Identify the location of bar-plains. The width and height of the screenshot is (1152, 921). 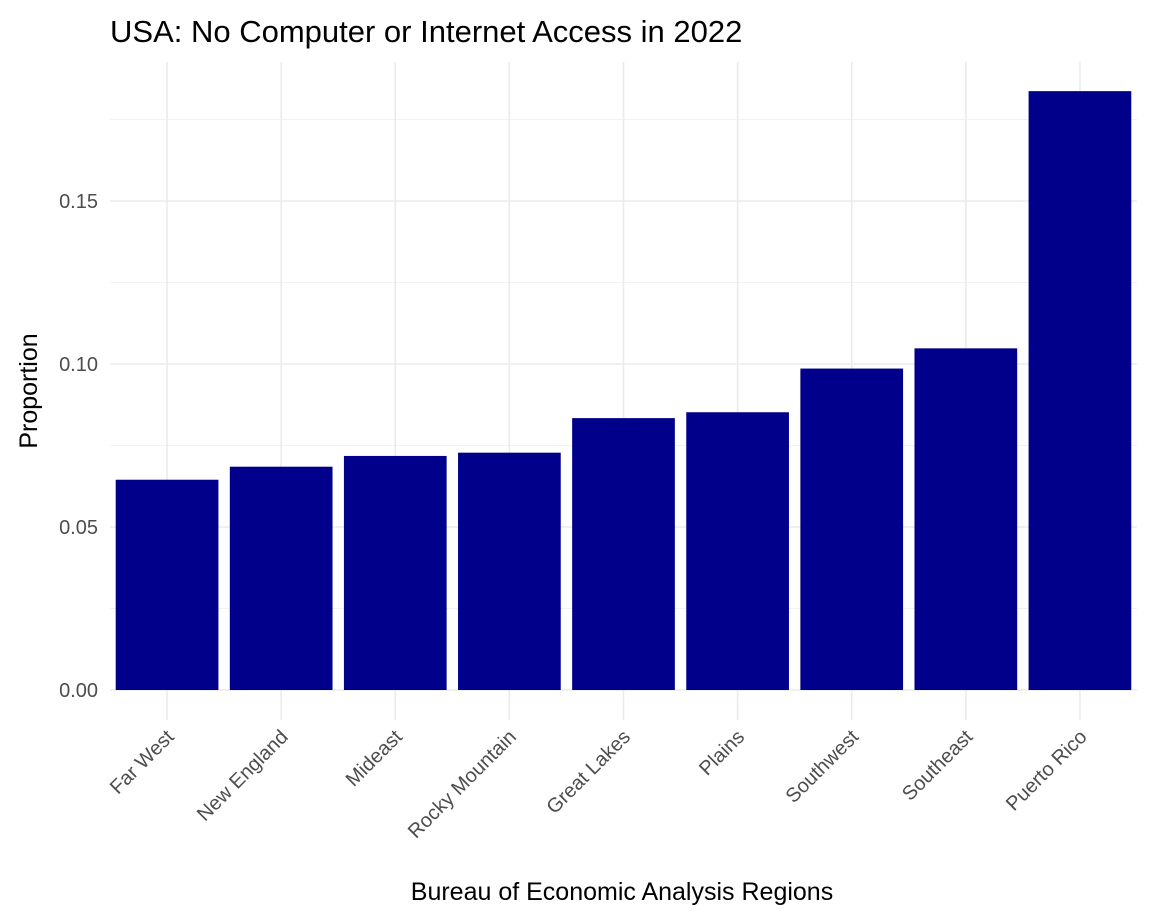
(737, 551).